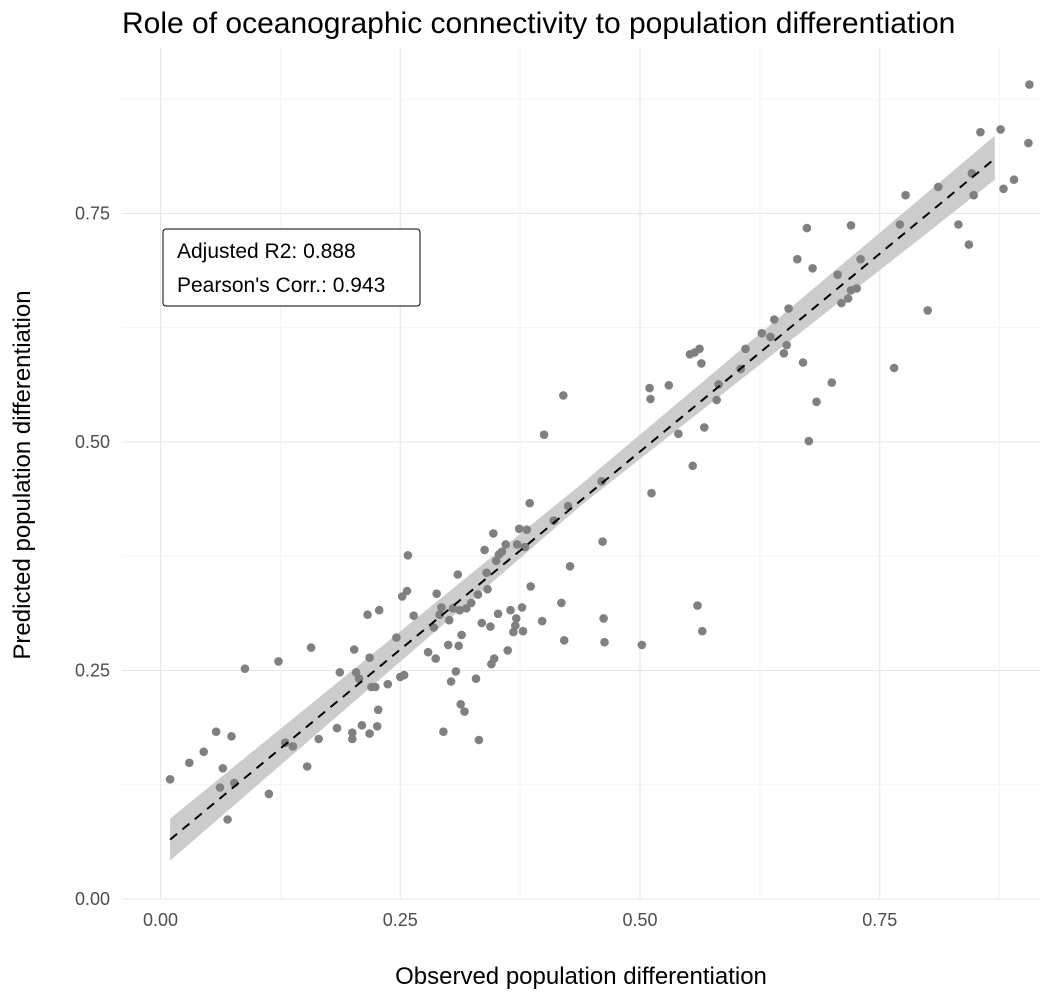  What do you see at coordinates (92, 899) in the screenshot?
I see `y-tick-label: 0.00` at bounding box center [92, 899].